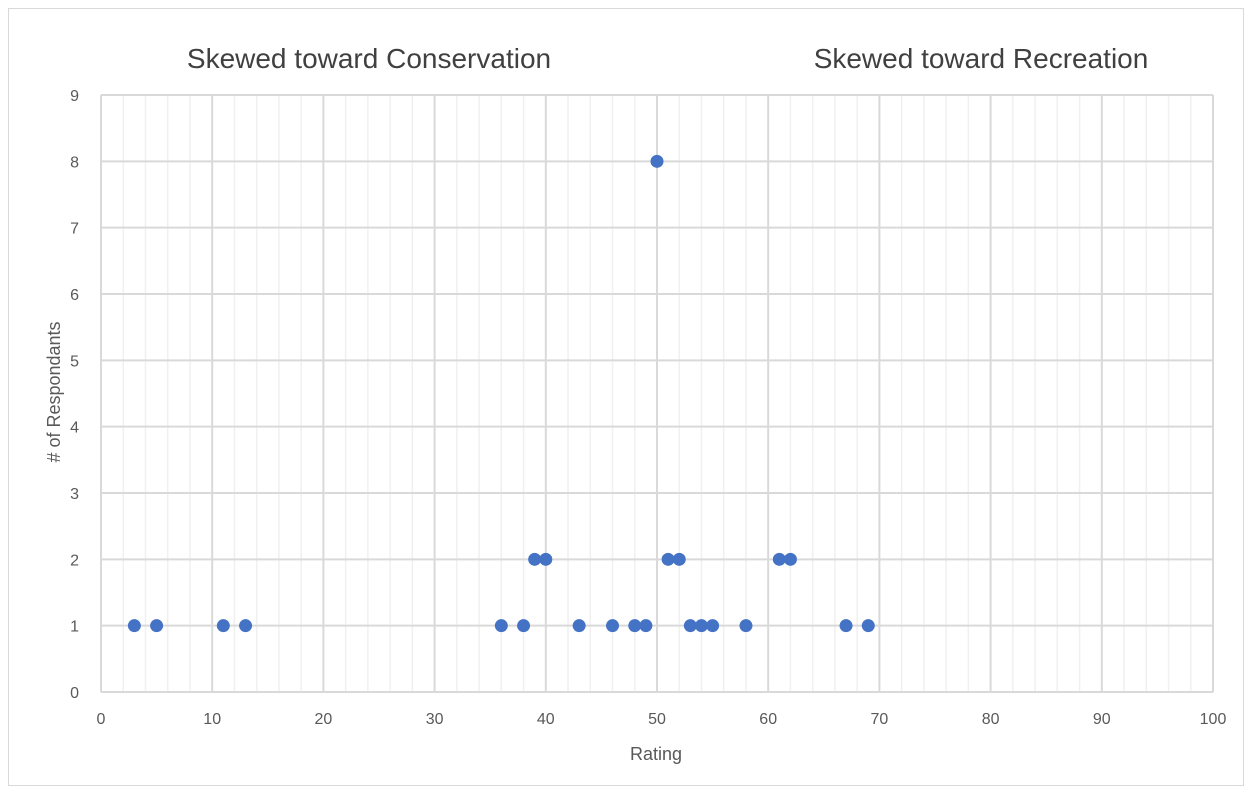 This screenshot has width=1249, height=791. Describe the element at coordinates (74, 229) in the screenshot. I see `y-tick-label: 7` at that location.